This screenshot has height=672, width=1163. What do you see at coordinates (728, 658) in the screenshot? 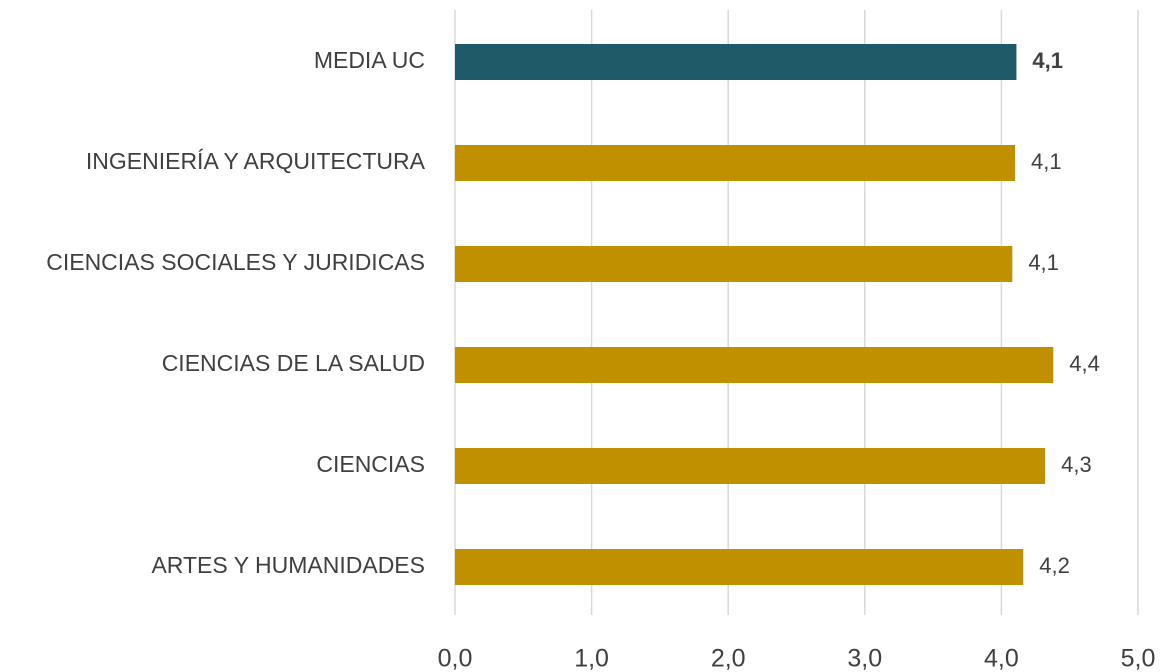
I see `x-tick-label: 2,0` at bounding box center [728, 658].